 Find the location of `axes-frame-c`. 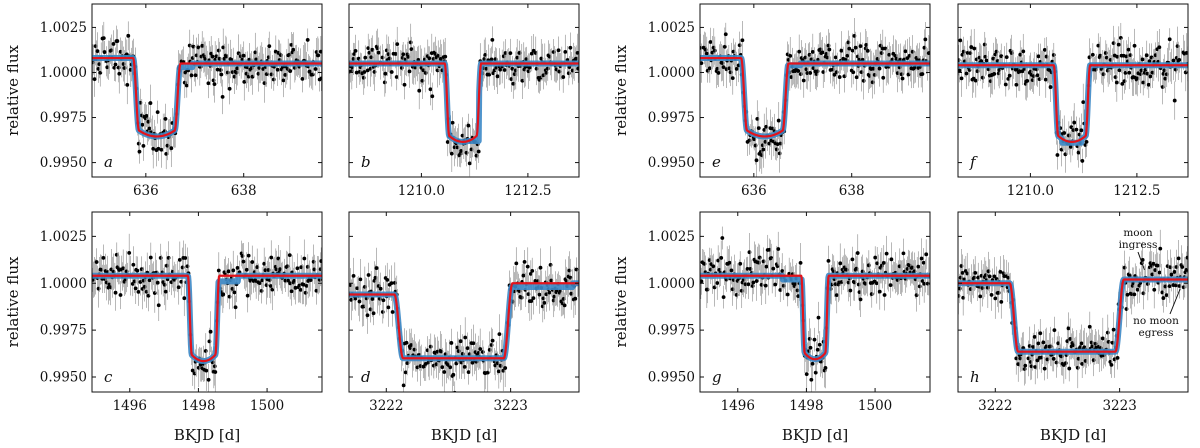

axes-frame-c is located at coordinates (207, 302).